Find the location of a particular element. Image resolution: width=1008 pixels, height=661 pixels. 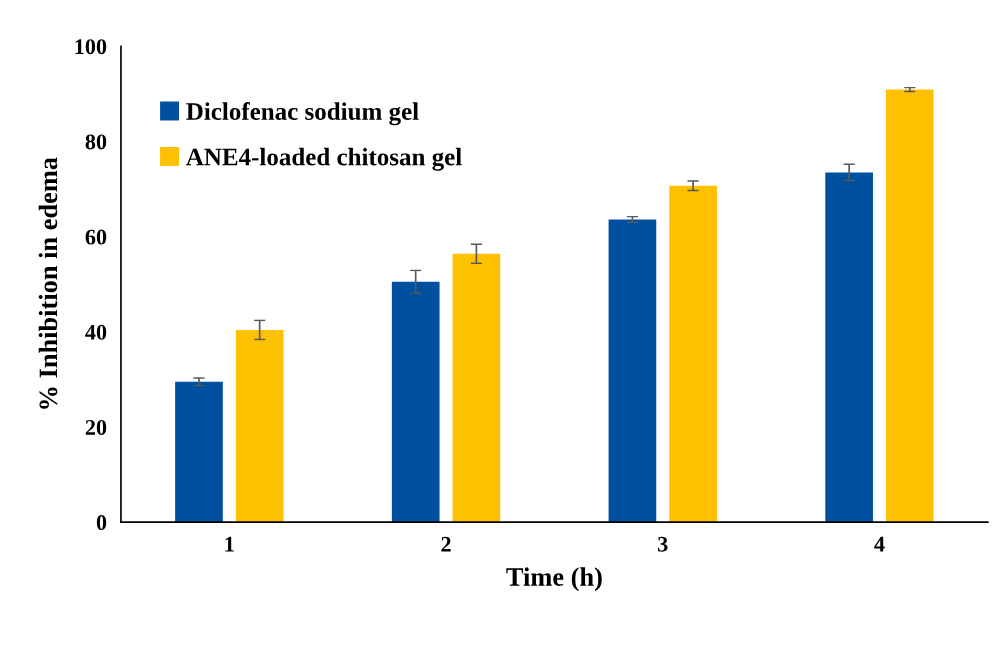

y-tick-label: 40 is located at coordinates (96, 332).